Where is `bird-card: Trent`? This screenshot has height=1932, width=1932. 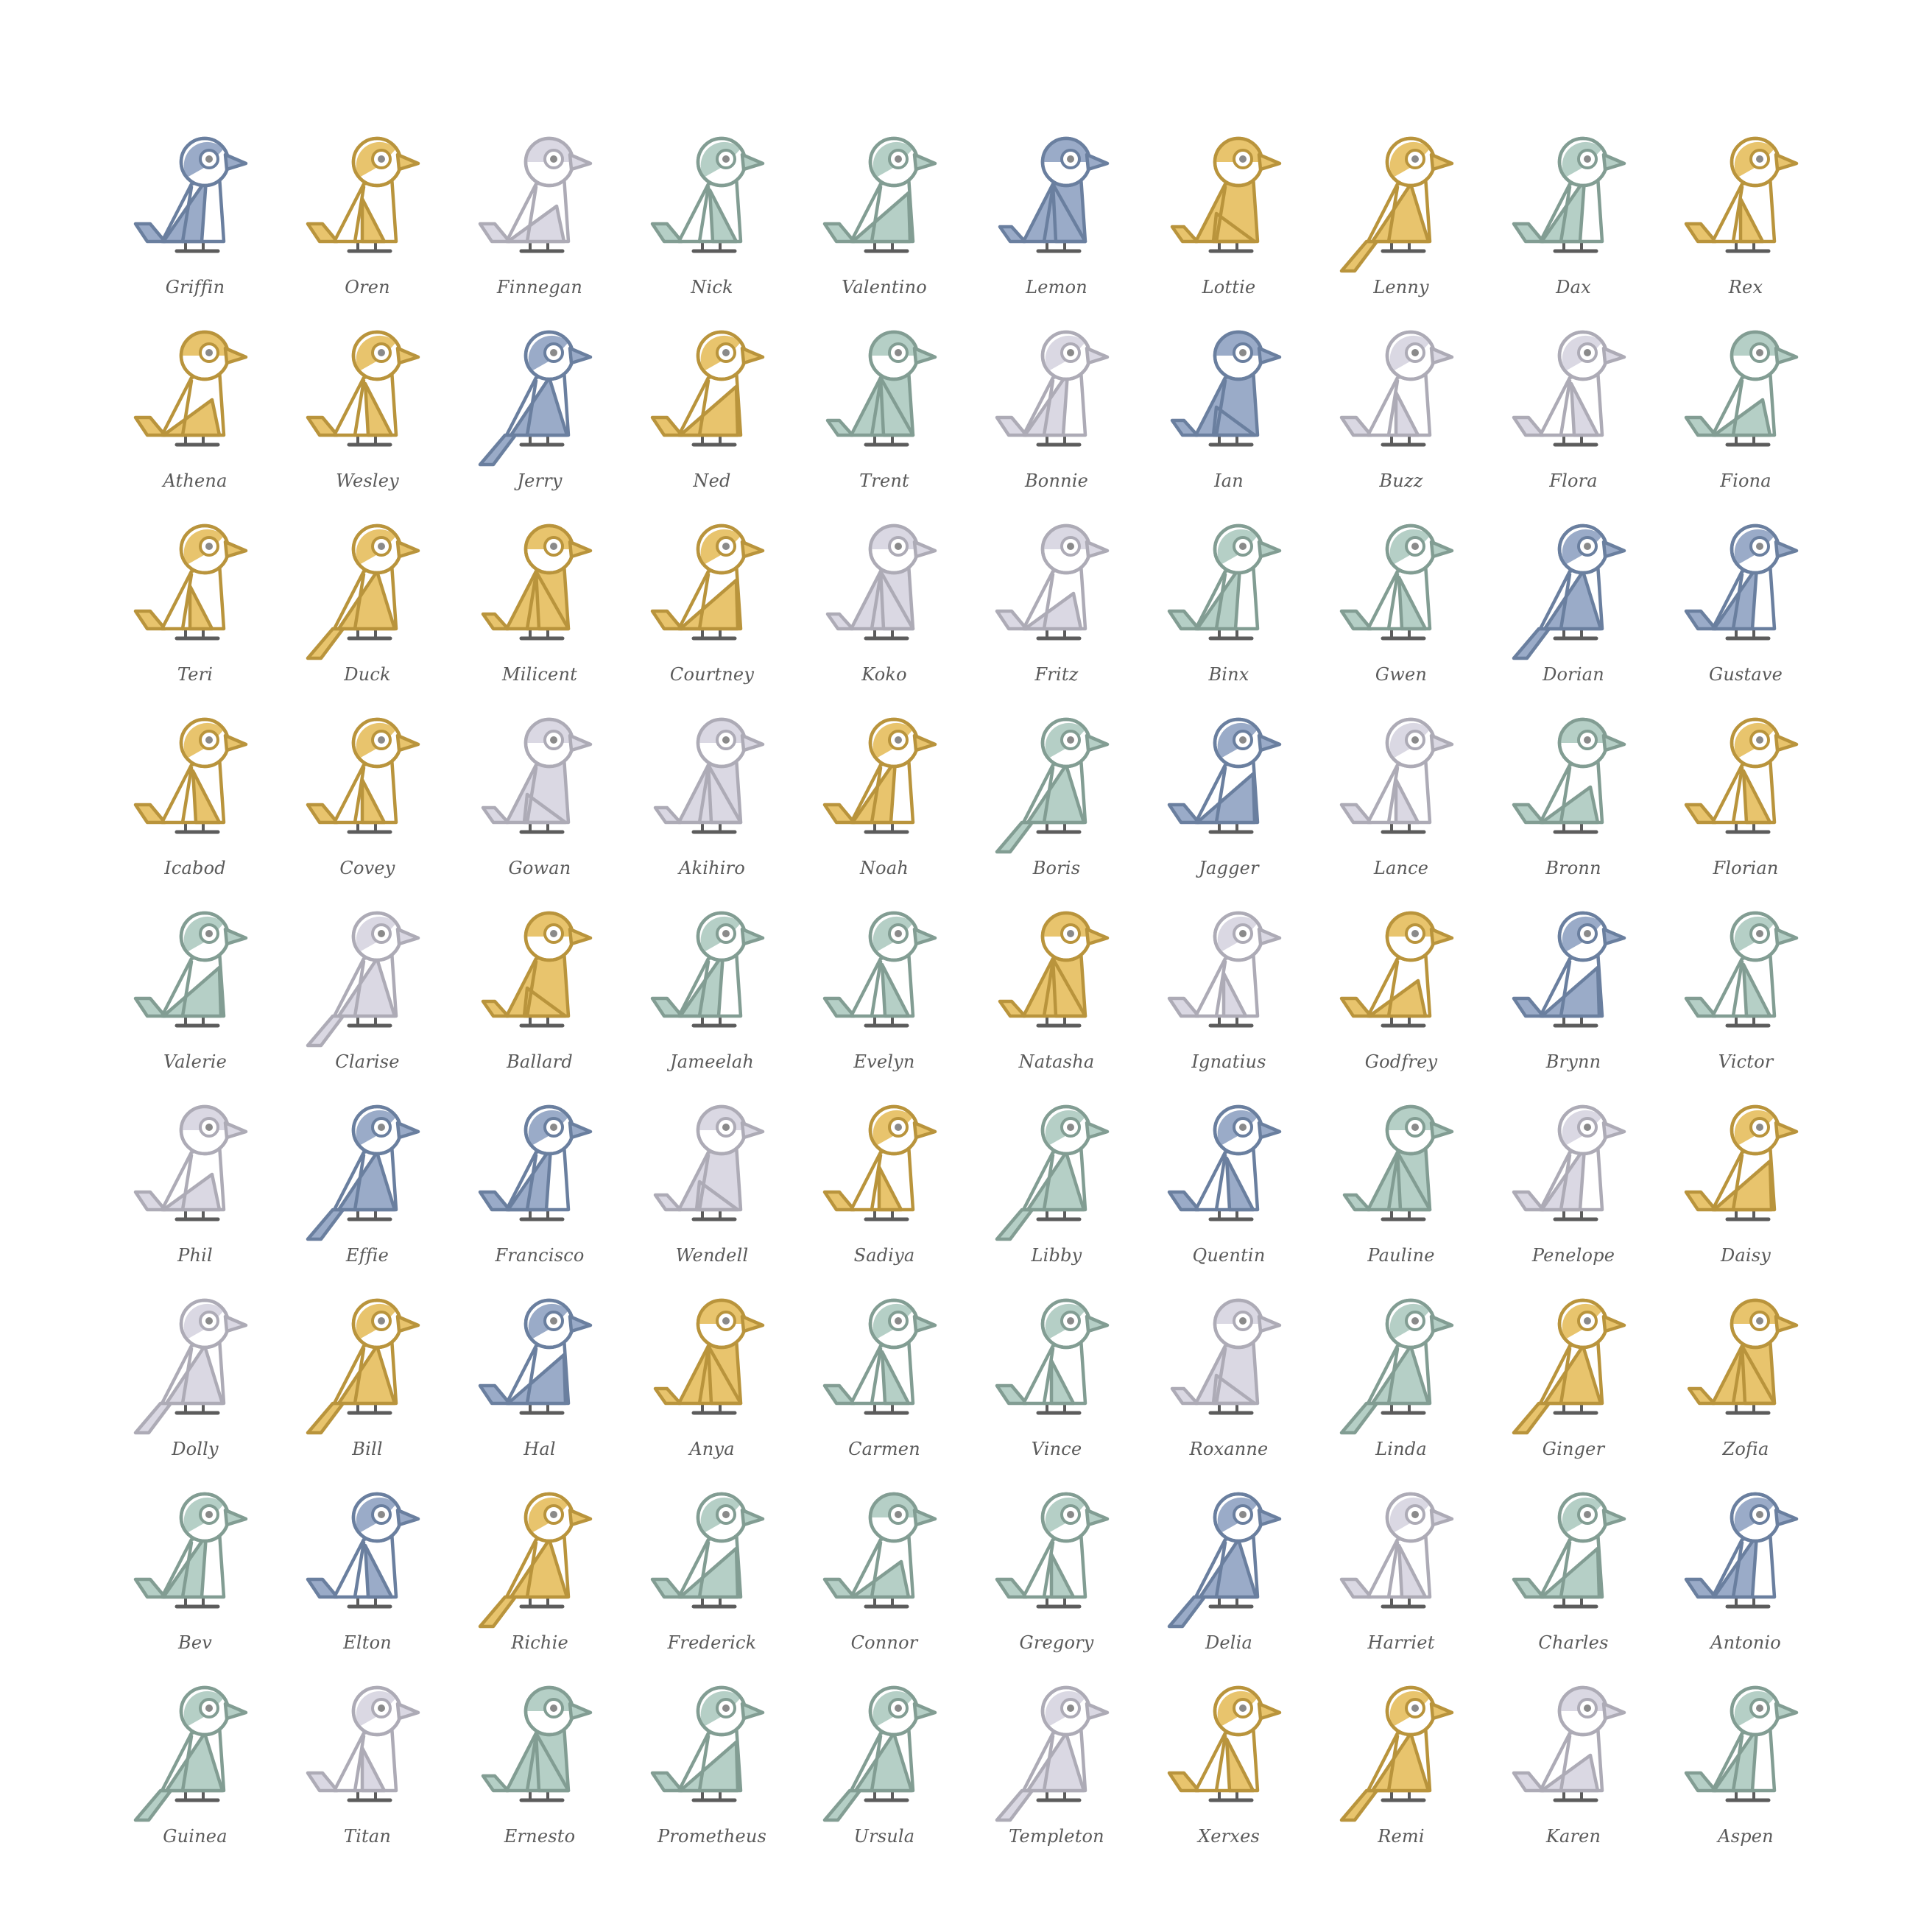 bird-card: Trent is located at coordinates (884, 423).